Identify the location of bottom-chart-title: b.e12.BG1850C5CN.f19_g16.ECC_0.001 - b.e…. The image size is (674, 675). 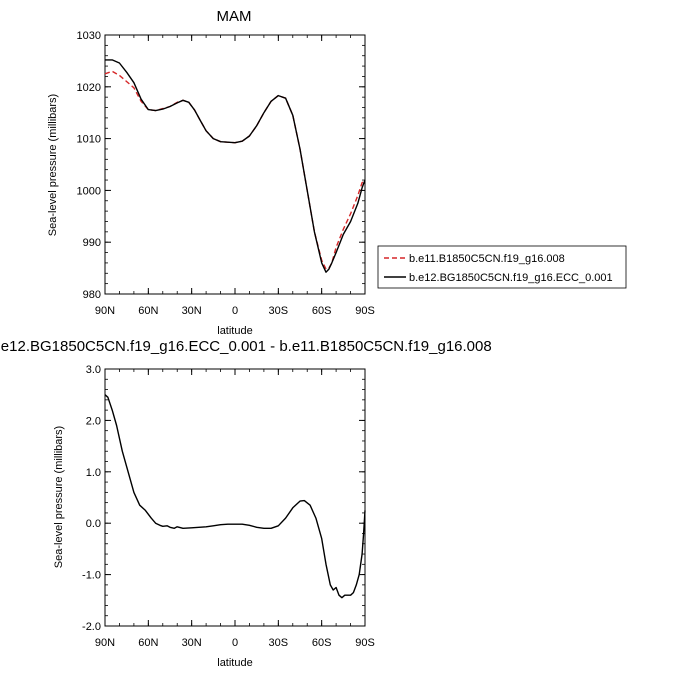
(246, 346).